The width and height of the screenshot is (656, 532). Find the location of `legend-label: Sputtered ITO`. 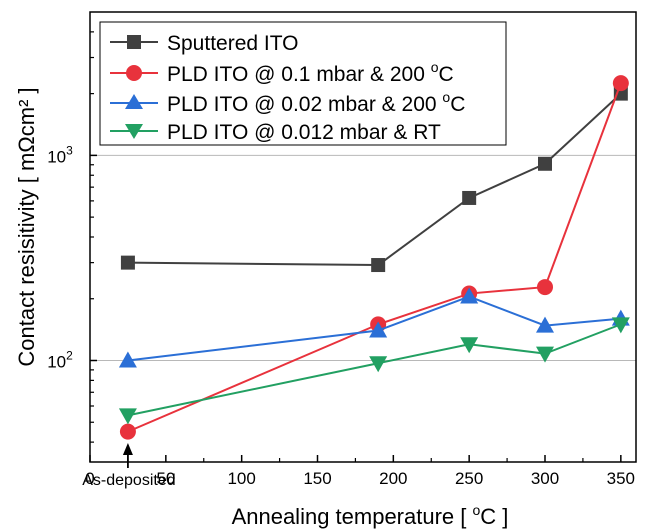

legend-label: Sputtered ITO is located at coordinates (233, 43).